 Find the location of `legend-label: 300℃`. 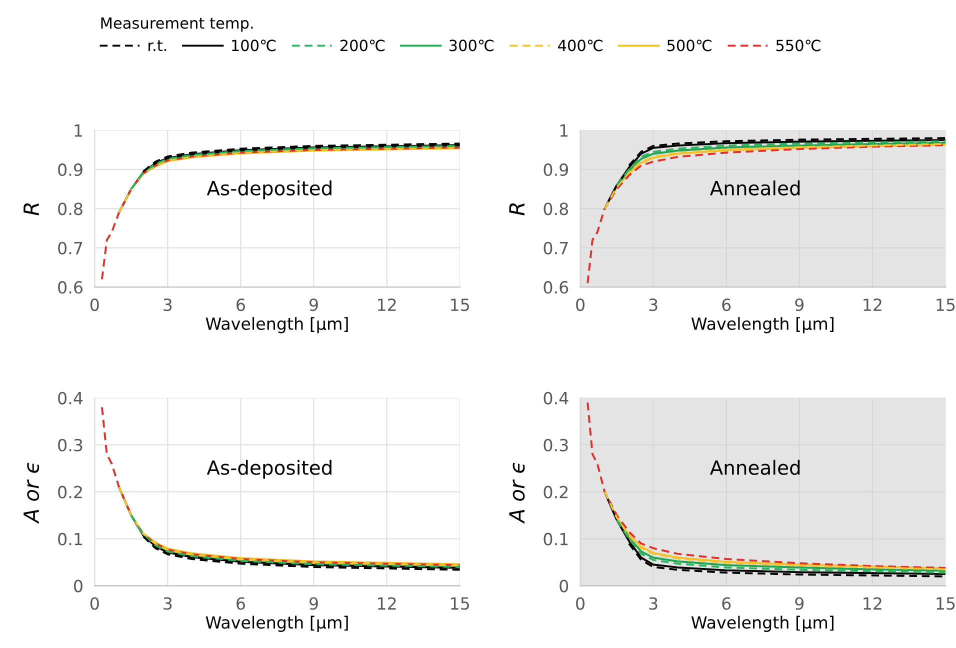

legend-label: 300℃ is located at coordinates (471, 46).